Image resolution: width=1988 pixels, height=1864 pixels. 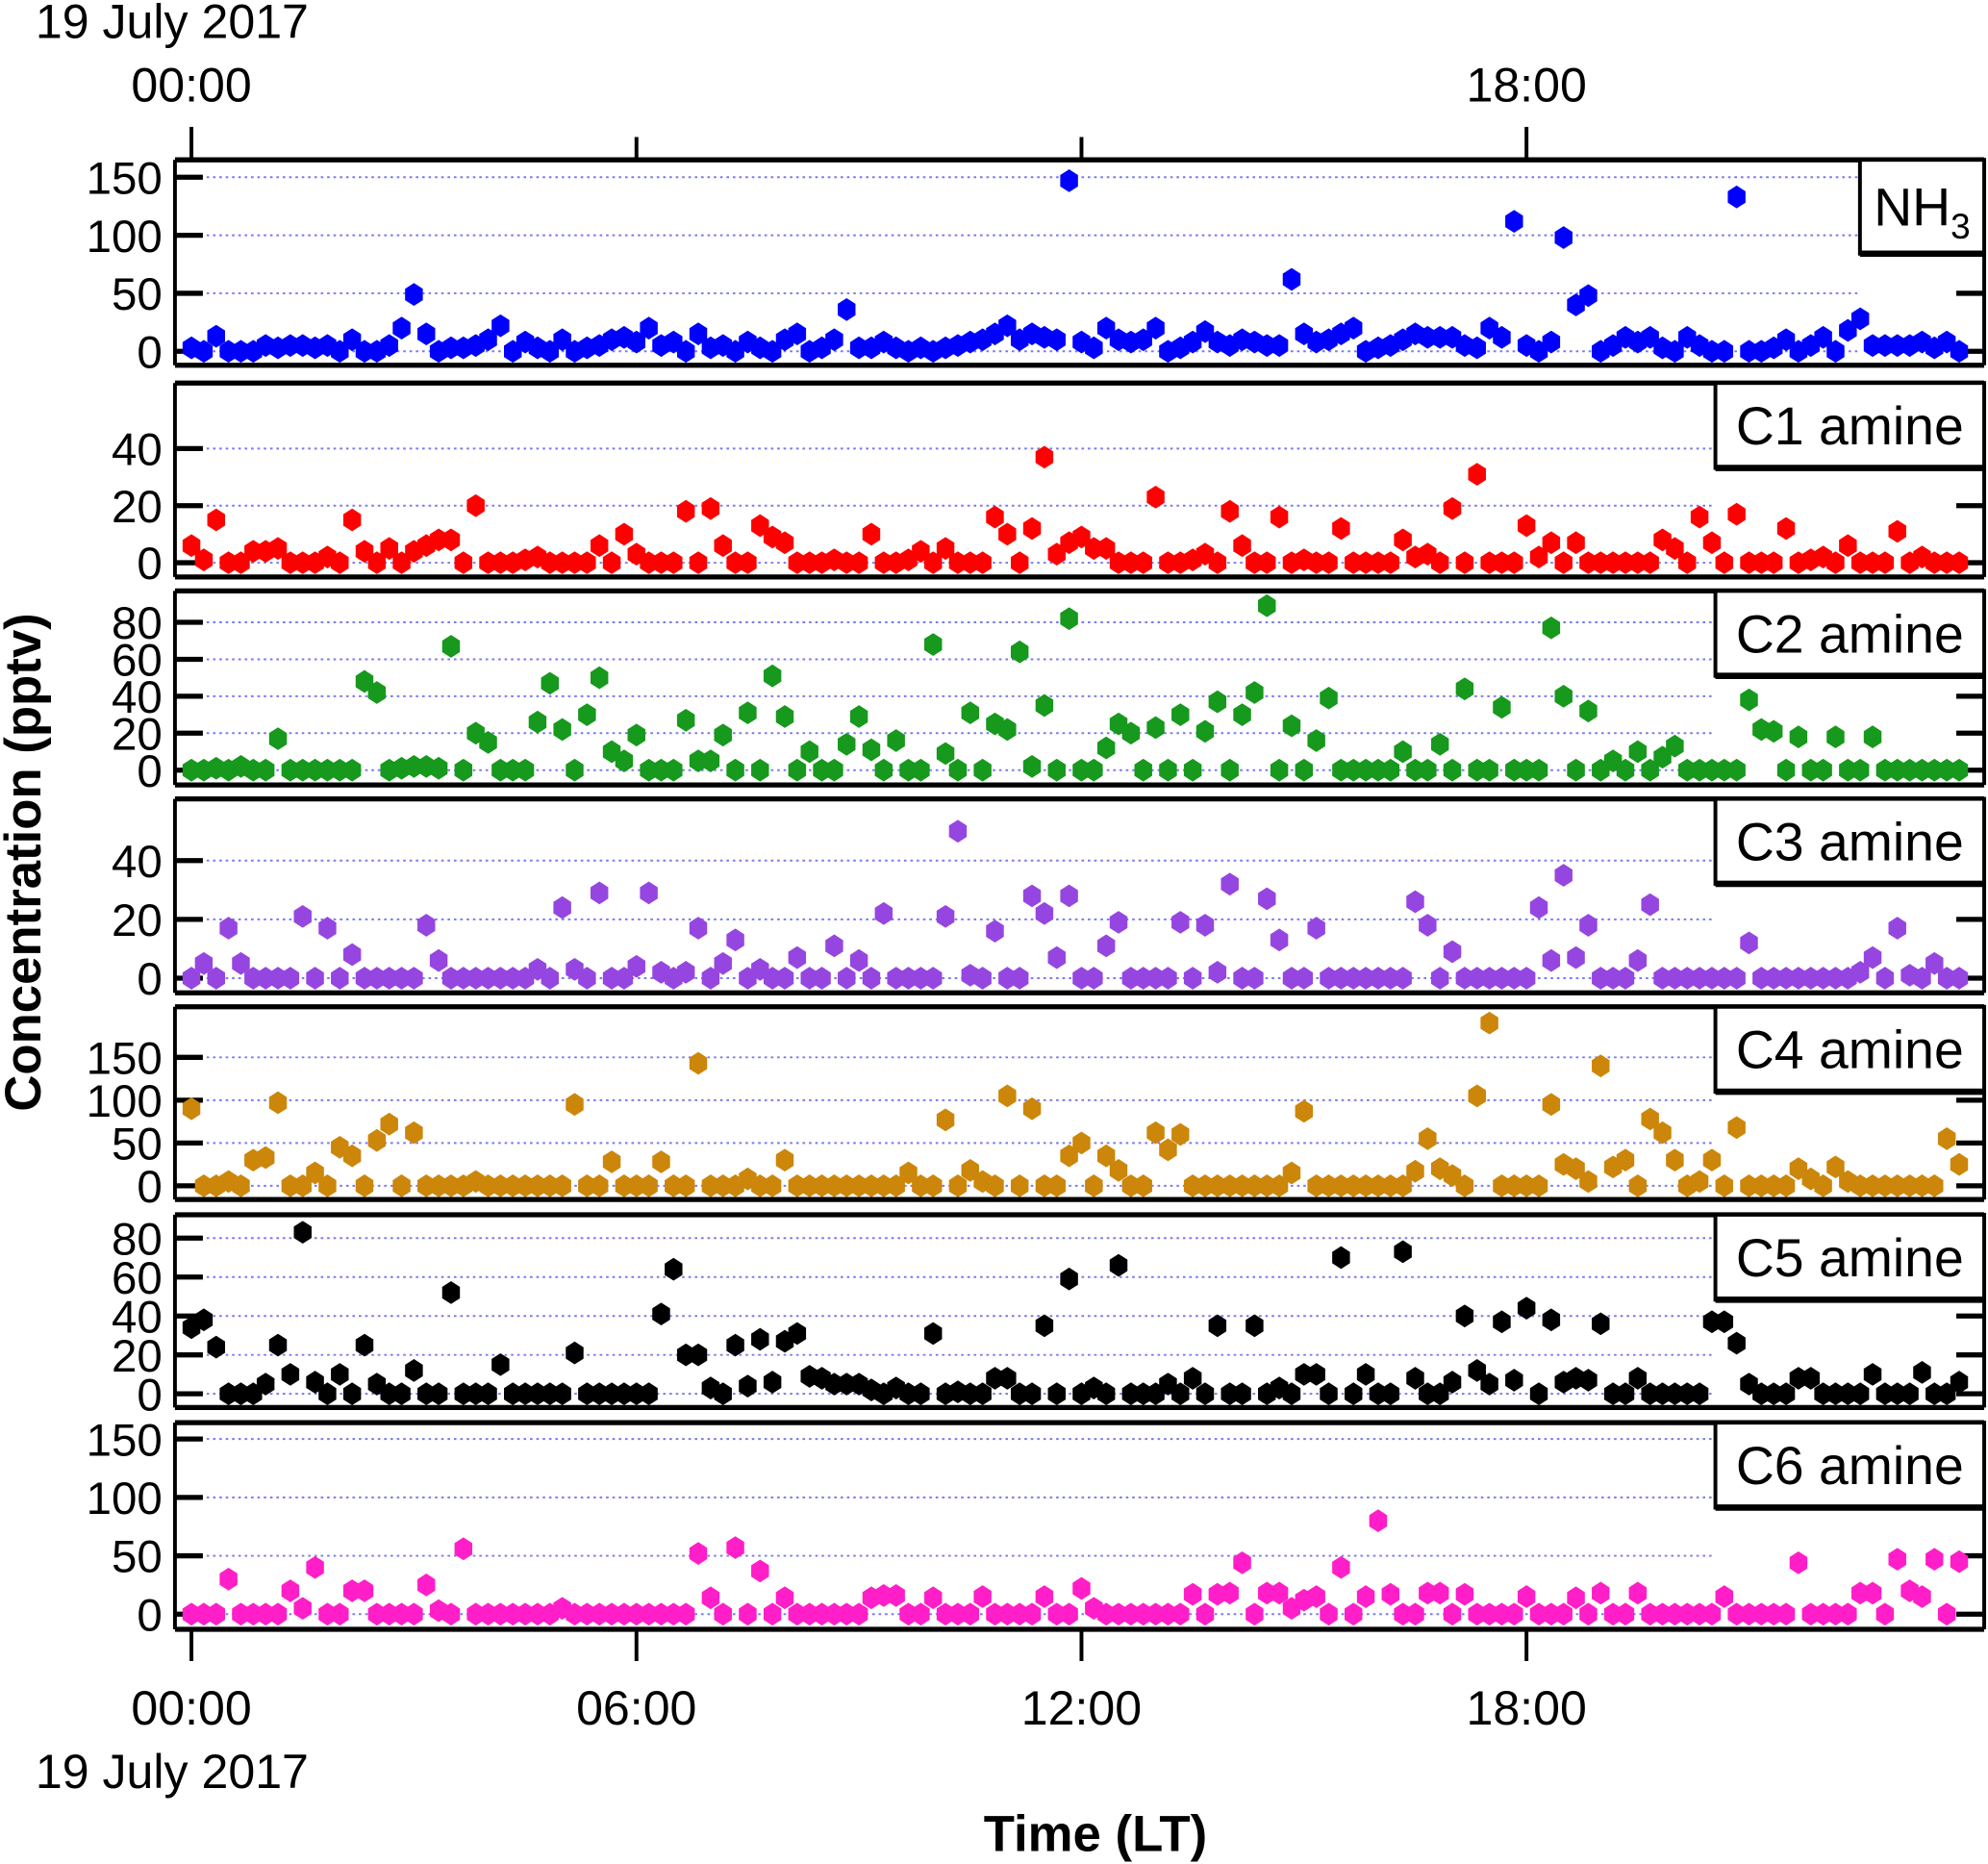 I want to click on panel-c1-amine: 0 20 40 C1 amine, so click(x=1049, y=485).